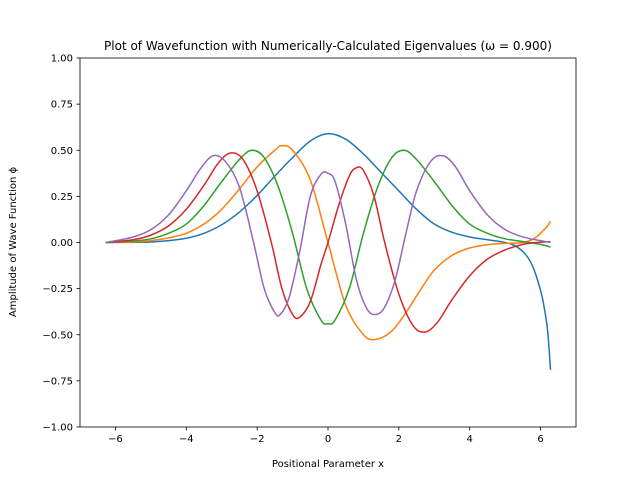  I want to click on x-tick-label: −4, so click(186, 439).